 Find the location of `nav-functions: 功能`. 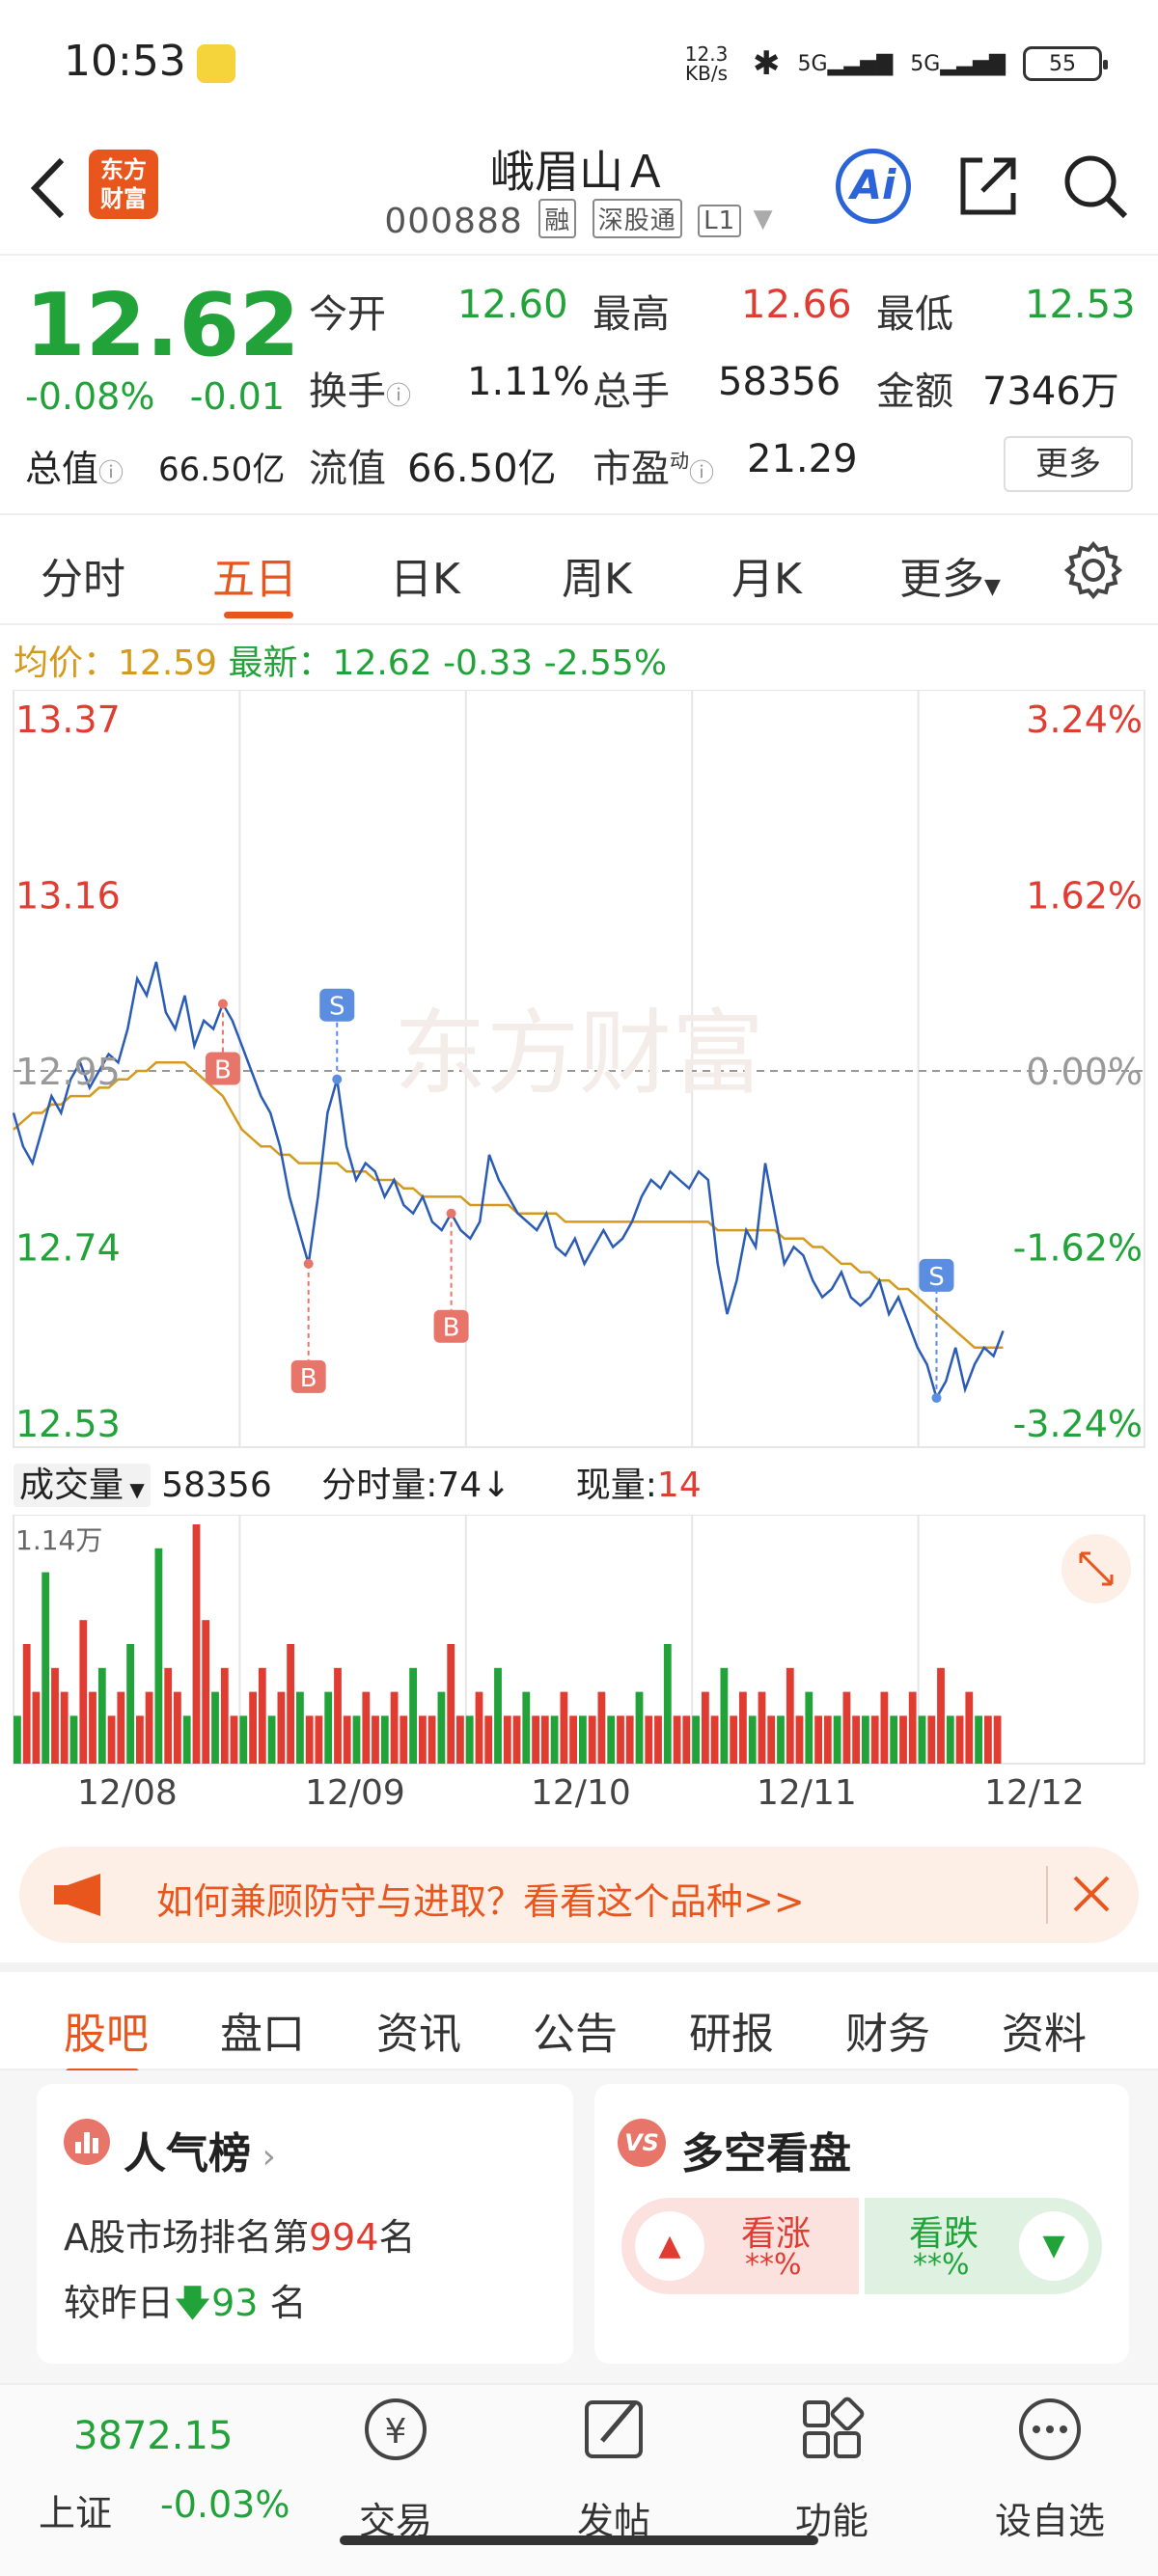

nav-functions: 功能 is located at coordinates (832, 2464).